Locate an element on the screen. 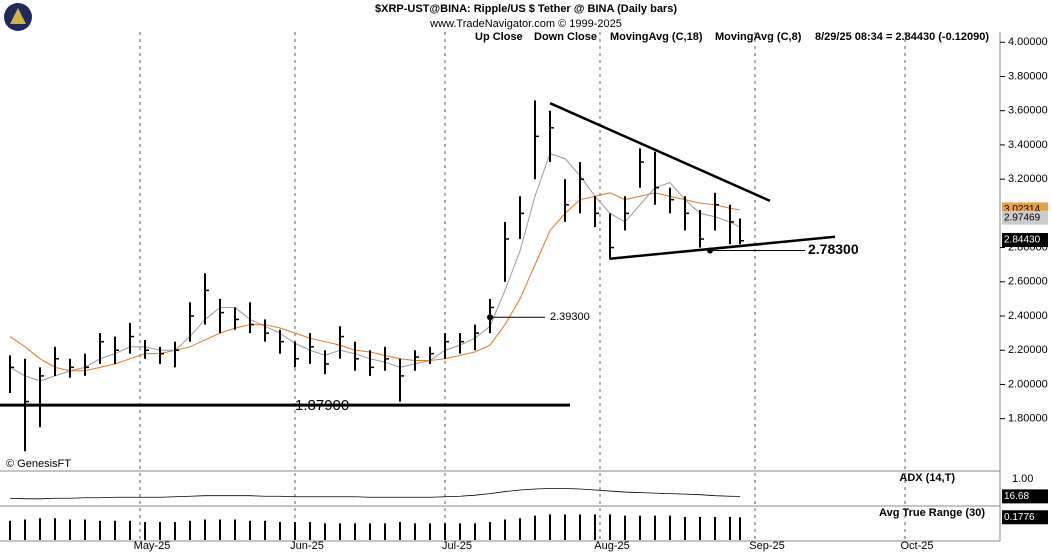  atr-tag-label: 0.1776 is located at coordinates (1019, 517).